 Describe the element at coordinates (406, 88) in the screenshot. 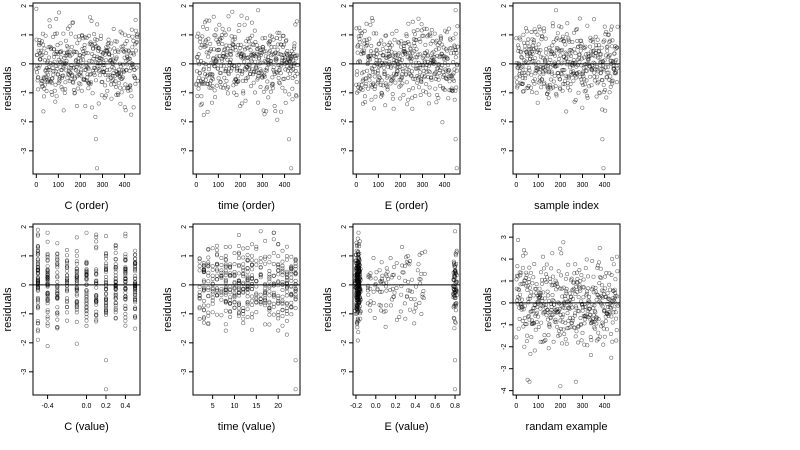

I see `plot-frame` at that location.